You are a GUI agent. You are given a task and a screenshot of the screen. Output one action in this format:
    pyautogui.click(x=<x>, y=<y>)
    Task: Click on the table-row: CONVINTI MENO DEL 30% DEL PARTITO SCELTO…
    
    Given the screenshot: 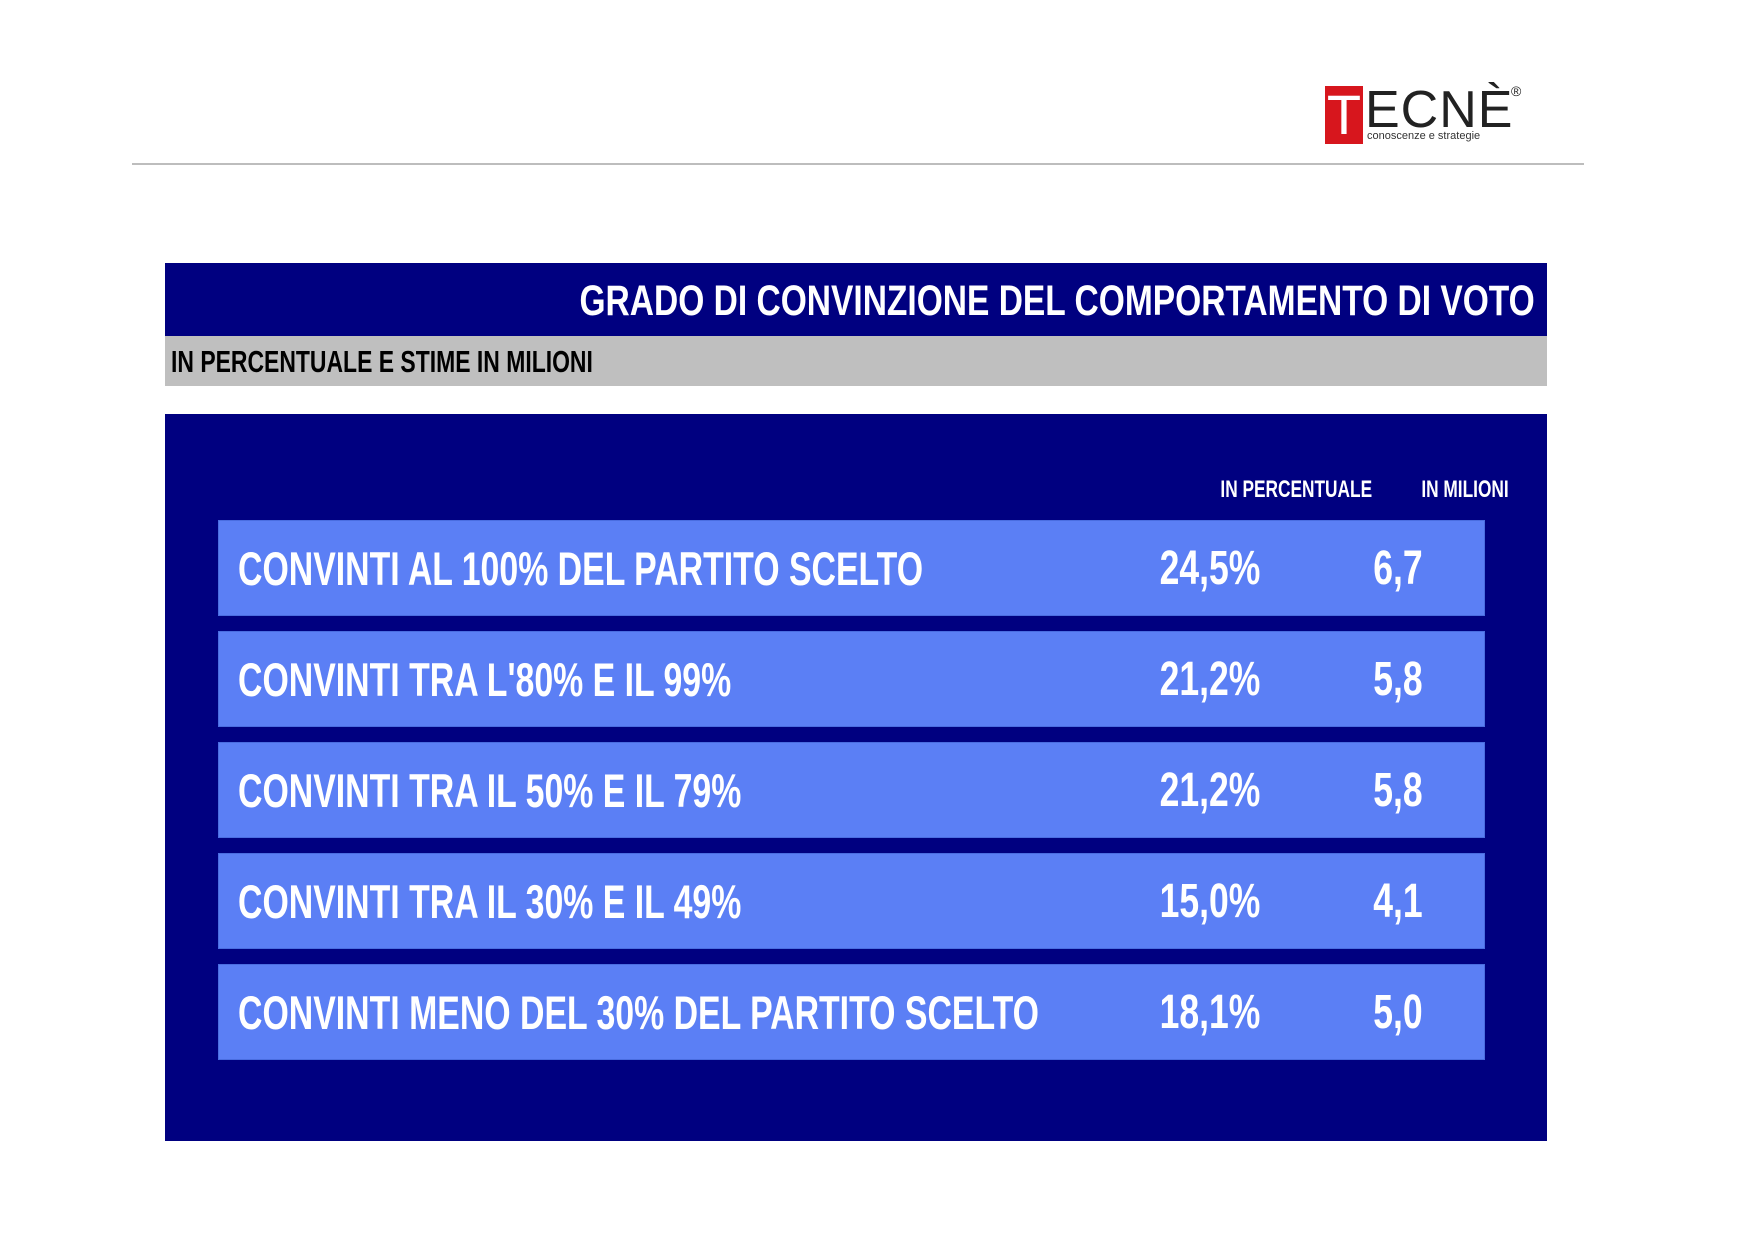 What is the action you would take?
    pyautogui.click(x=851, y=1012)
    